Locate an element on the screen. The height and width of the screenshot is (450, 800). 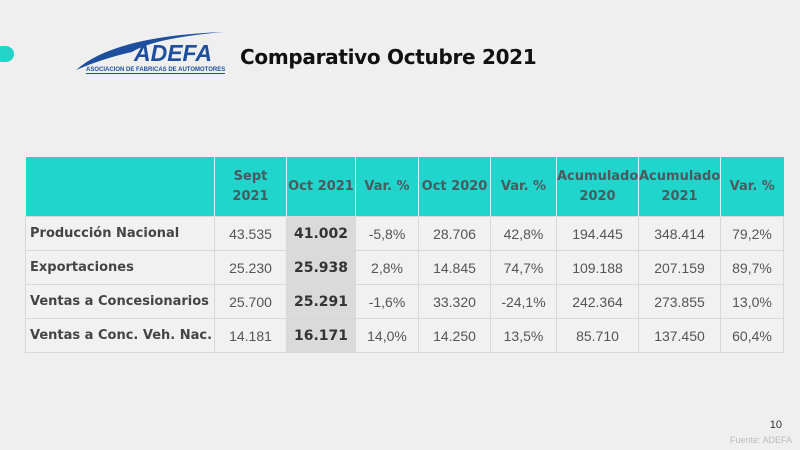
column-header: Oct 2021 is located at coordinates (321, 187).